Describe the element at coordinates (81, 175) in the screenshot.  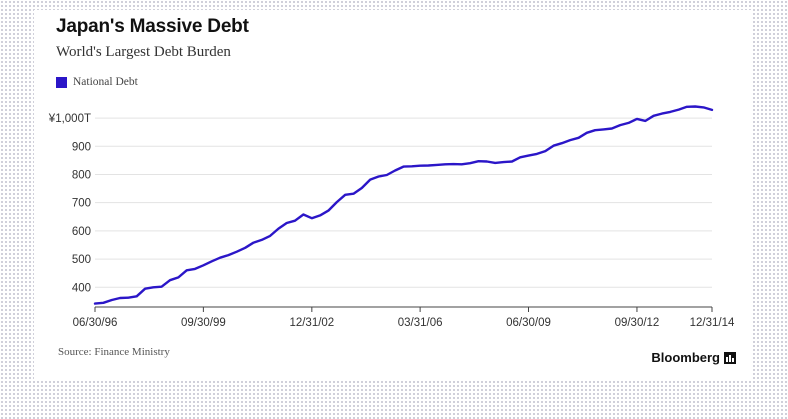
I see `y-tick-label: 800` at that location.